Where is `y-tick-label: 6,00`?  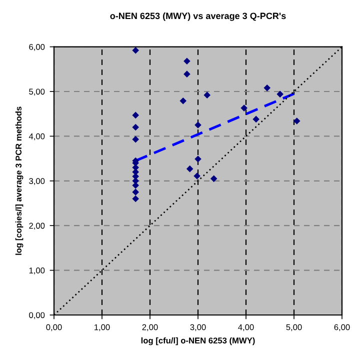
y-tick-label: 6,00 is located at coordinates (37, 47).